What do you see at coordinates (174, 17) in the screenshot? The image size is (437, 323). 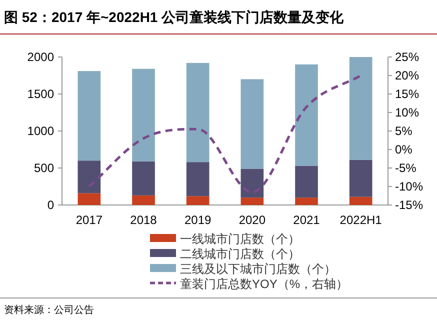 I see `chart-title: 图 52：2017 年~2022H1 公司童装线下门店数量及变化` at bounding box center [174, 17].